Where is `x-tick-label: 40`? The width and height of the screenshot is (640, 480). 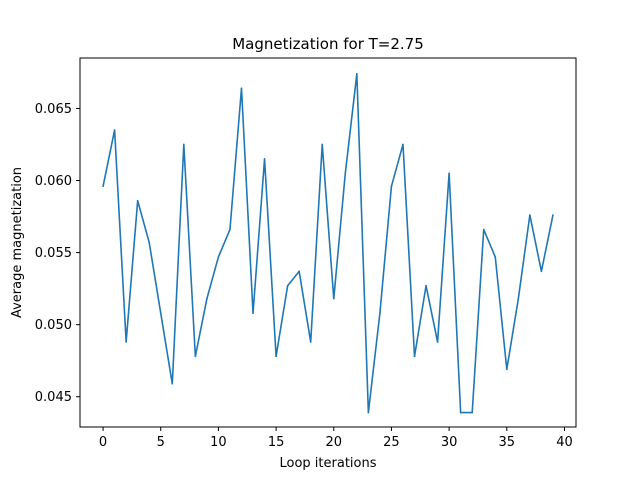 x-tick-label: 40 is located at coordinates (564, 442).